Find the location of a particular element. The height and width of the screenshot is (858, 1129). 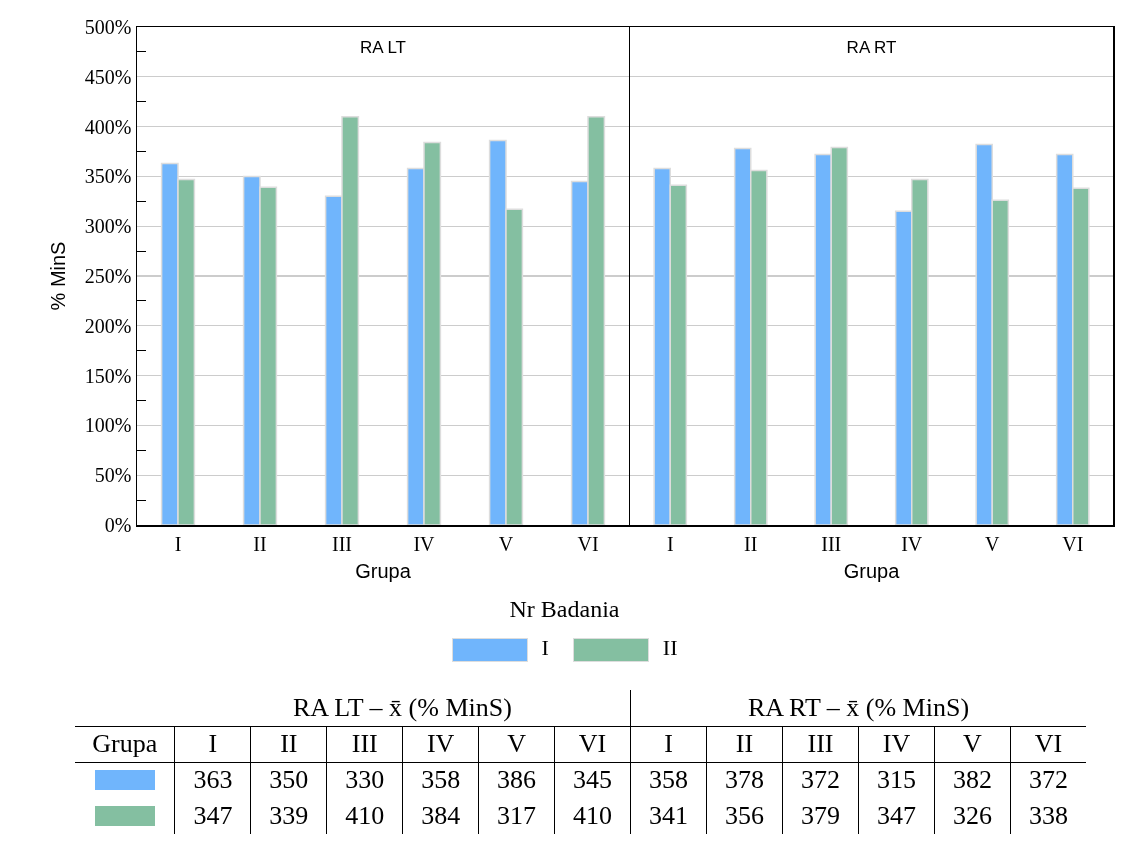

data-label: 317 is located at coordinates (516, 816).